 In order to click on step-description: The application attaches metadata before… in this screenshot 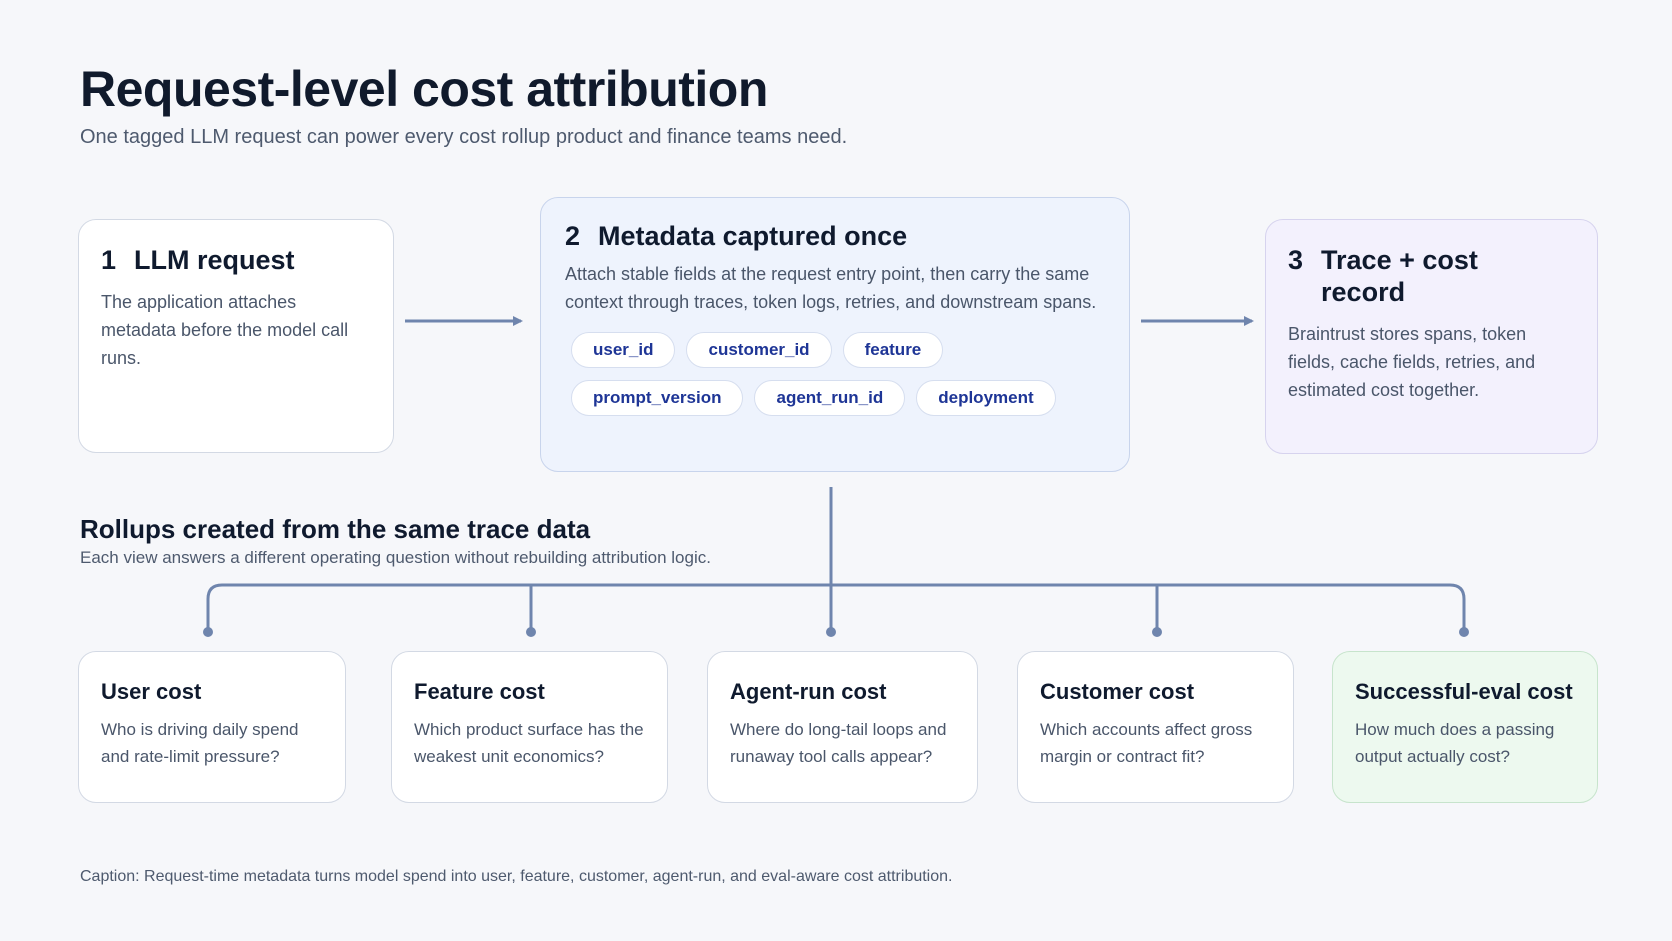, I will do `click(225, 330)`.